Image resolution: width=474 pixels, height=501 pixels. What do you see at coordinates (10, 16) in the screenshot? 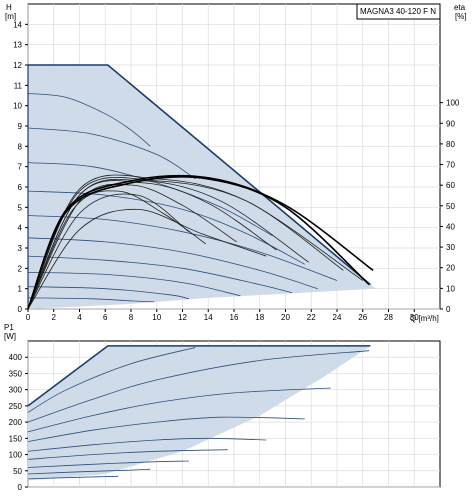
I see `y-axis-unit: [m]` at bounding box center [10, 16].